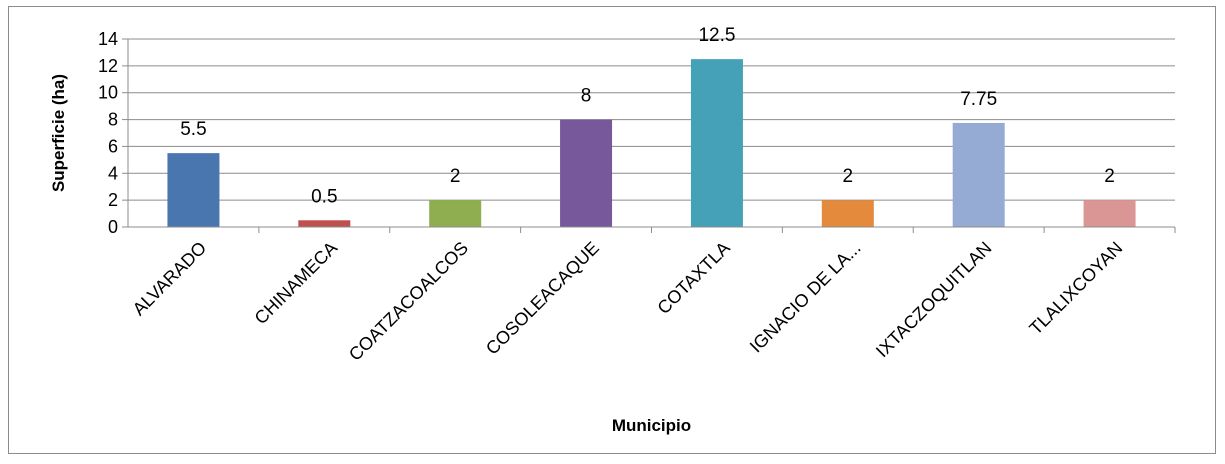 Image resolution: width=1225 pixels, height=464 pixels. Describe the element at coordinates (113, 227) in the screenshot. I see `y-tick-label: 0` at that location.